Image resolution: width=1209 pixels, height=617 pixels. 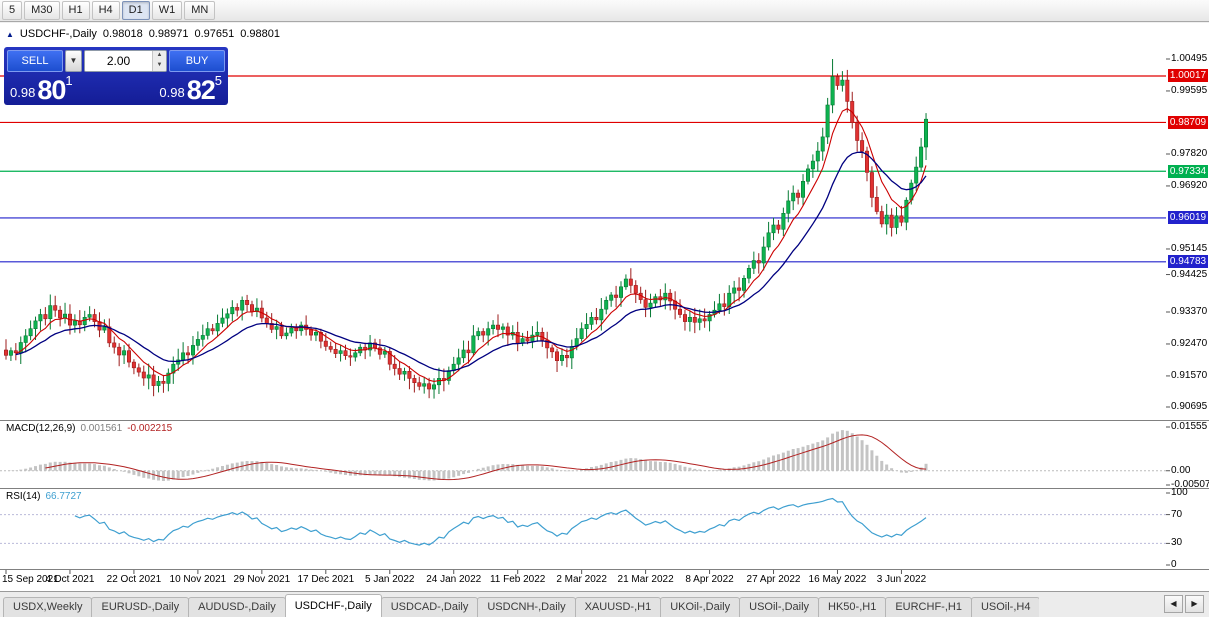 I want to click on symbol-tab-usdcad-daily: USDCAD-,Daily, so click(x=429, y=607).